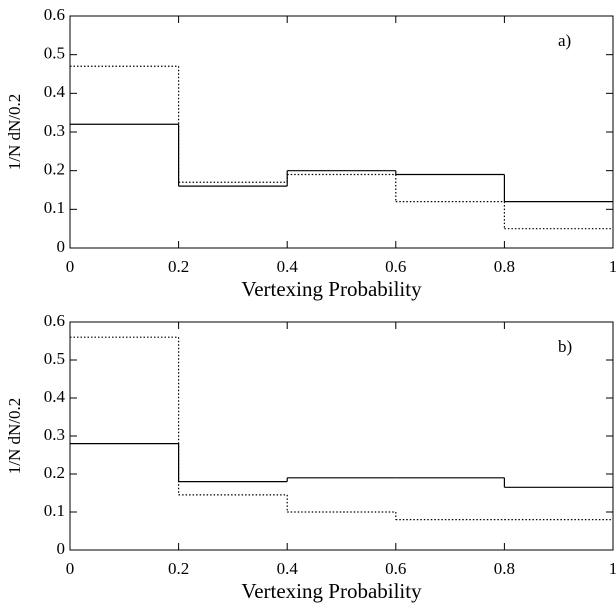  What do you see at coordinates (564, 40) in the screenshot?
I see `annotation: a)` at bounding box center [564, 40].